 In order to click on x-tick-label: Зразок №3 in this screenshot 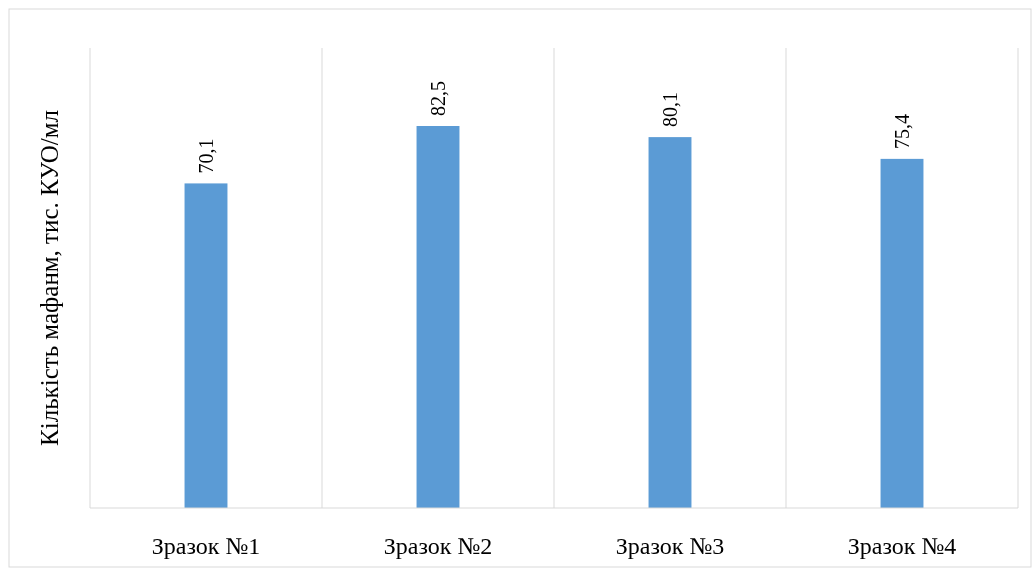, I will do `click(670, 546)`.